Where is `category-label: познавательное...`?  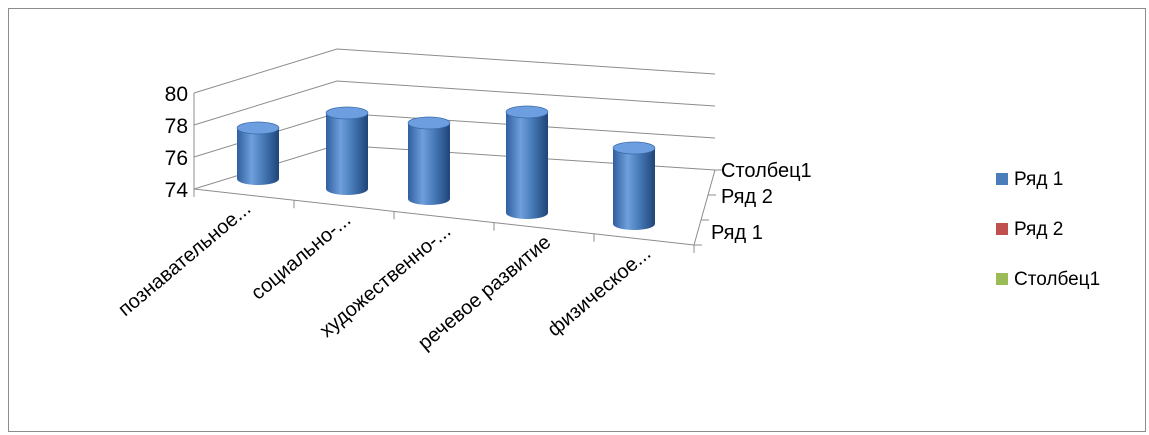 category-label: познавательное... is located at coordinates (184, 259).